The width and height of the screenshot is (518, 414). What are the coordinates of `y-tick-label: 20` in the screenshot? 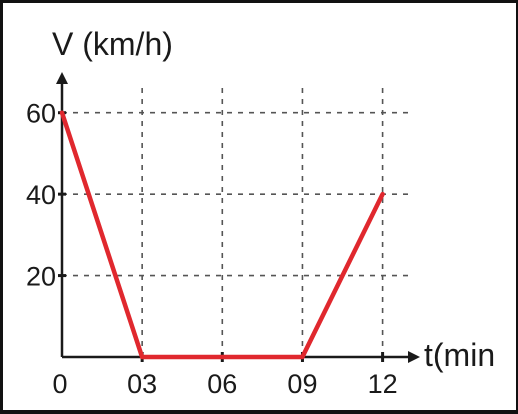 It's located at (41, 277).